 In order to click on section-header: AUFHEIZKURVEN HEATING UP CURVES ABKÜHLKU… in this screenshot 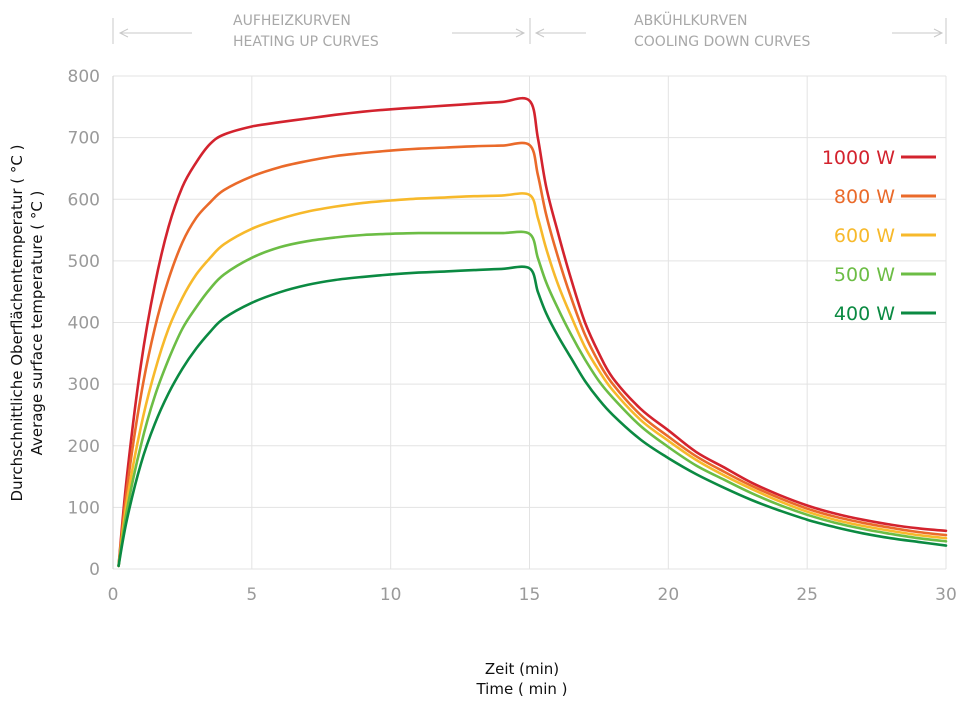, I will do `click(529, 30)`.